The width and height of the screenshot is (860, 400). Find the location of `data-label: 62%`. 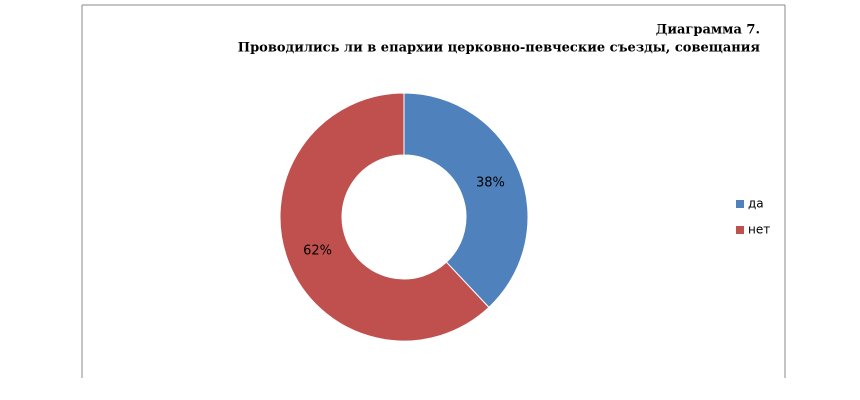

data-label: 62% is located at coordinates (317, 251).